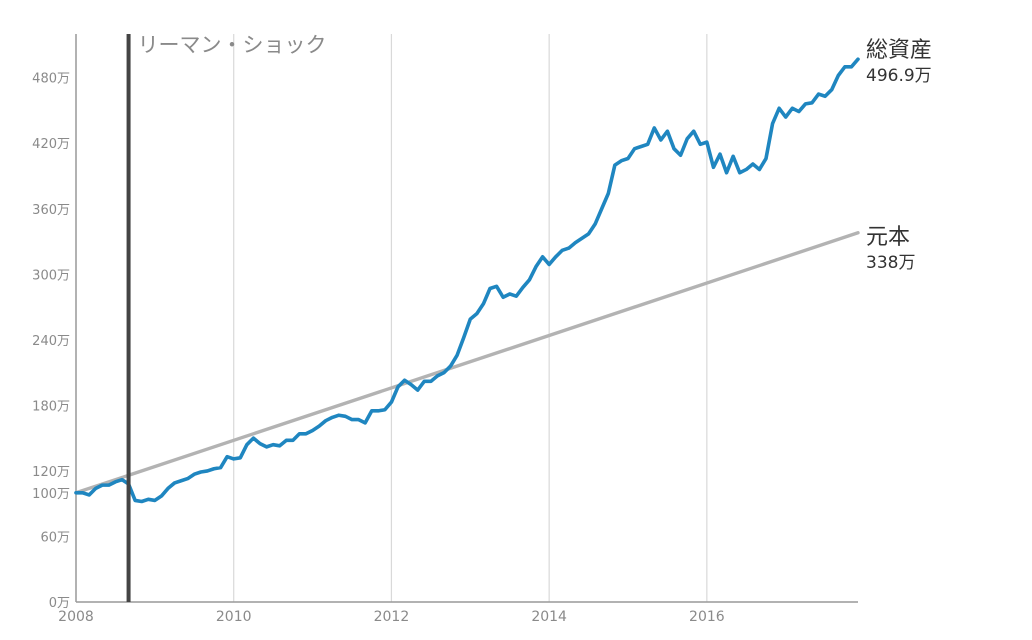  Describe the element at coordinates (549, 617) in the screenshot. I see `x-tick-label: 2014` at that location.